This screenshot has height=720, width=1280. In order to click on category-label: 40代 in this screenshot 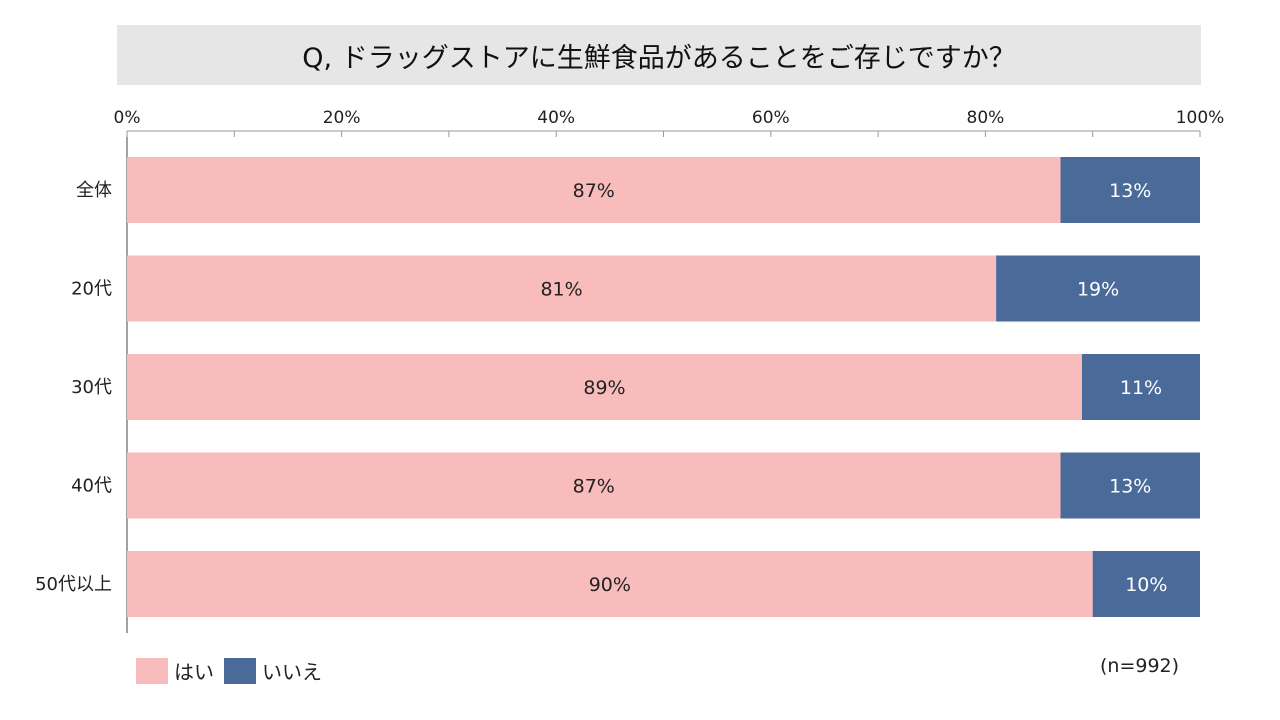, I will do `click(91, 486)`.